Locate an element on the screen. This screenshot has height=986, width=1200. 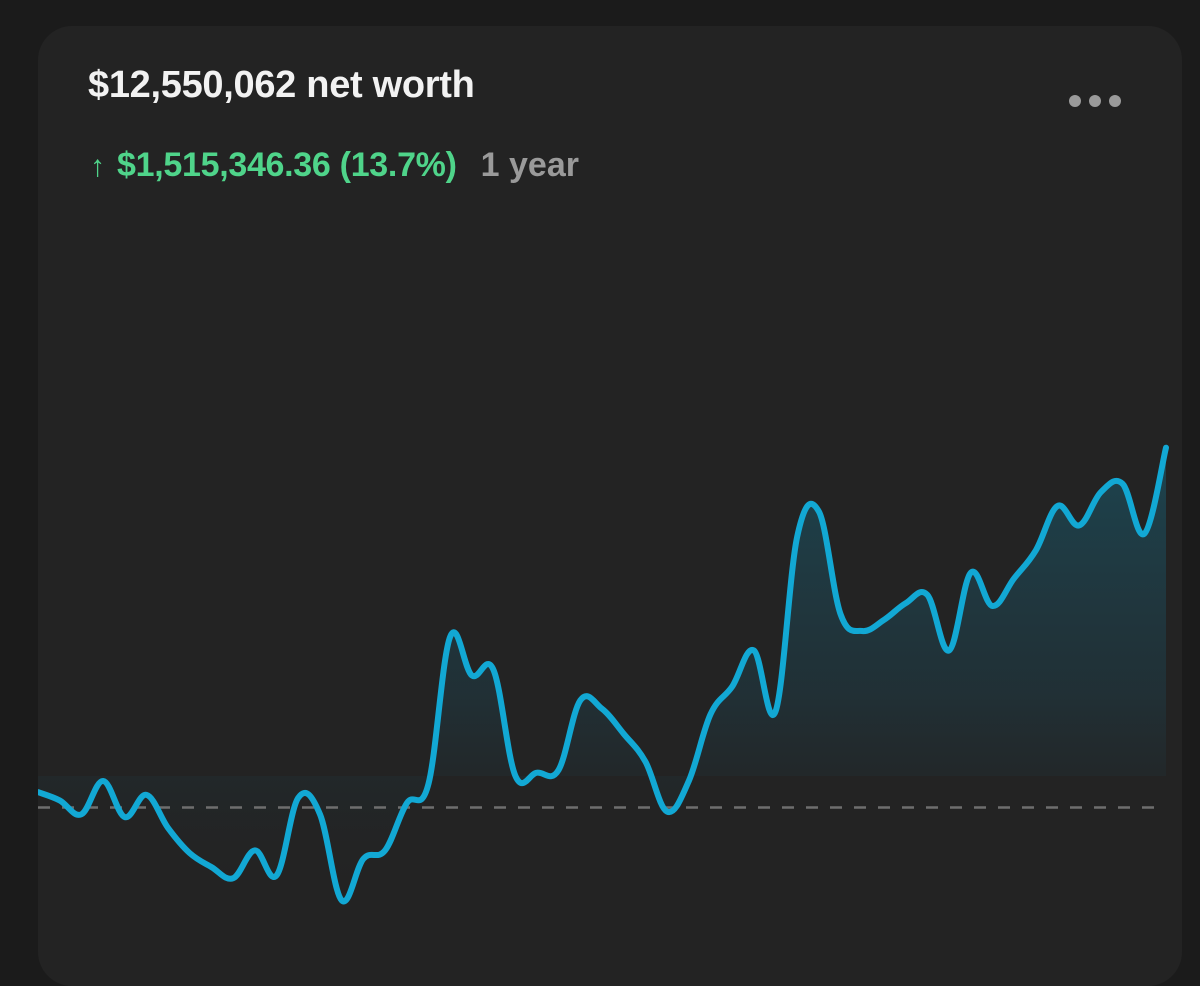
change-summary: ↑ $1,515,346.36 (13.7%) 1 year is located at coordinates (334, 165).